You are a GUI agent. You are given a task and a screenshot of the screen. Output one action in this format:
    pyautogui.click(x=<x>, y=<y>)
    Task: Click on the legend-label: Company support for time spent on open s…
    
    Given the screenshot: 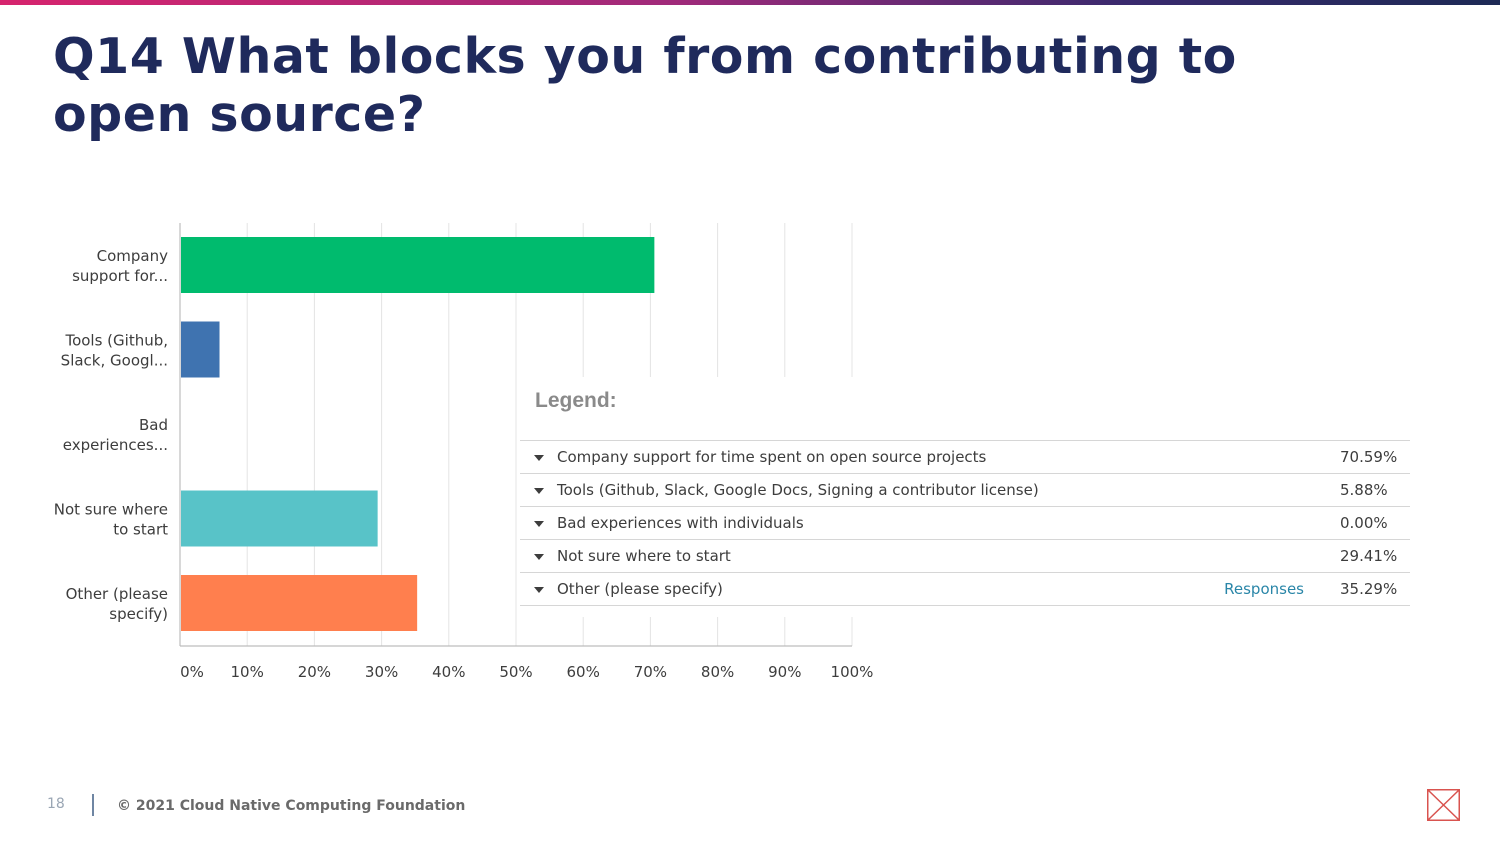 What is the action you would take?
    pyautogui.click(x=772, y=457)
    